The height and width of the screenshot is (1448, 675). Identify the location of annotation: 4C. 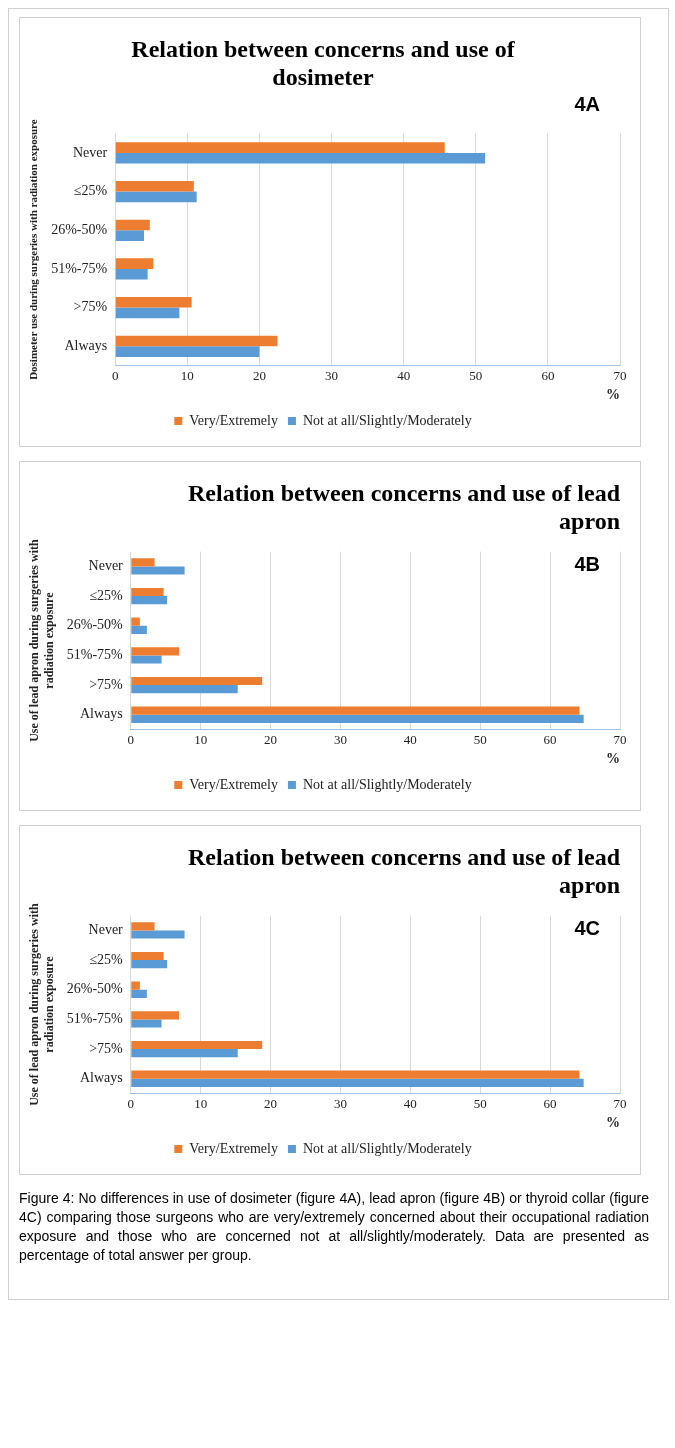
(587, 928).